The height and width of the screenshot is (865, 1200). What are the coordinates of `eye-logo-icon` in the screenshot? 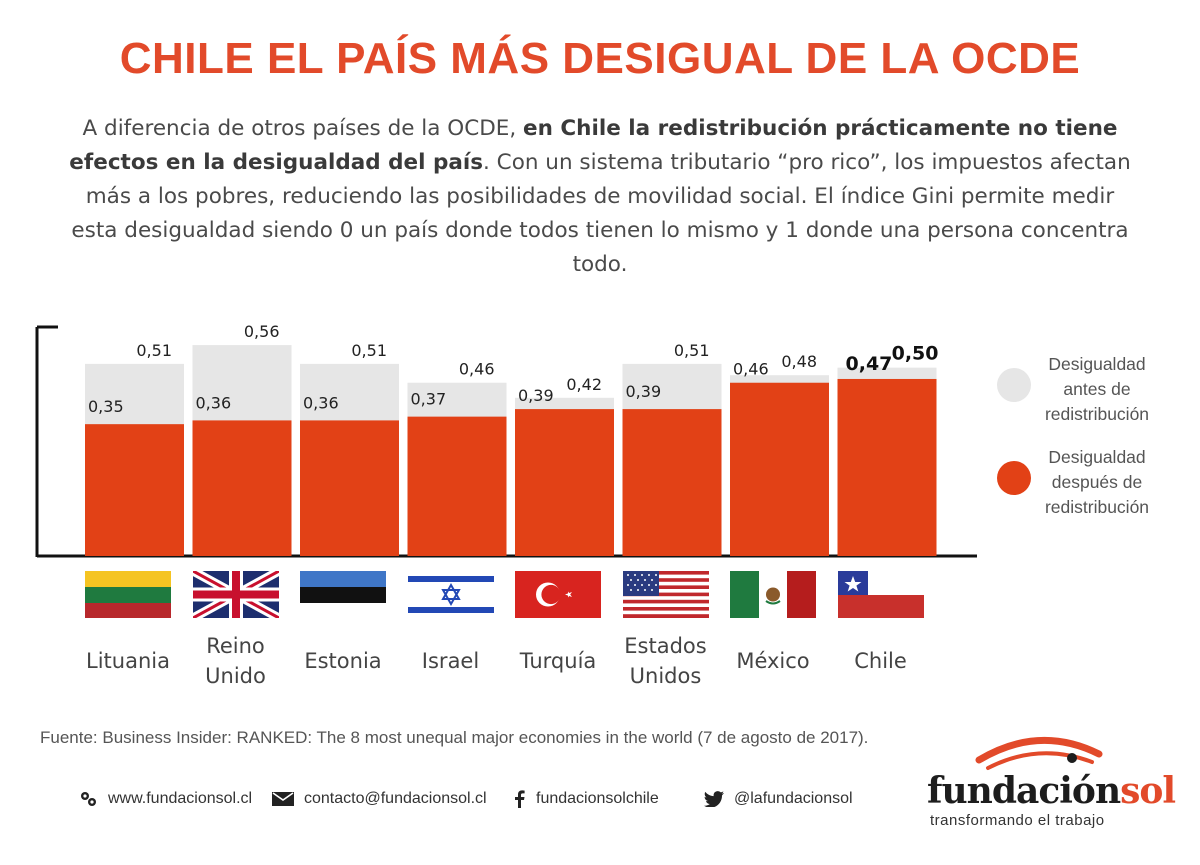 It's located at (1039, 753).